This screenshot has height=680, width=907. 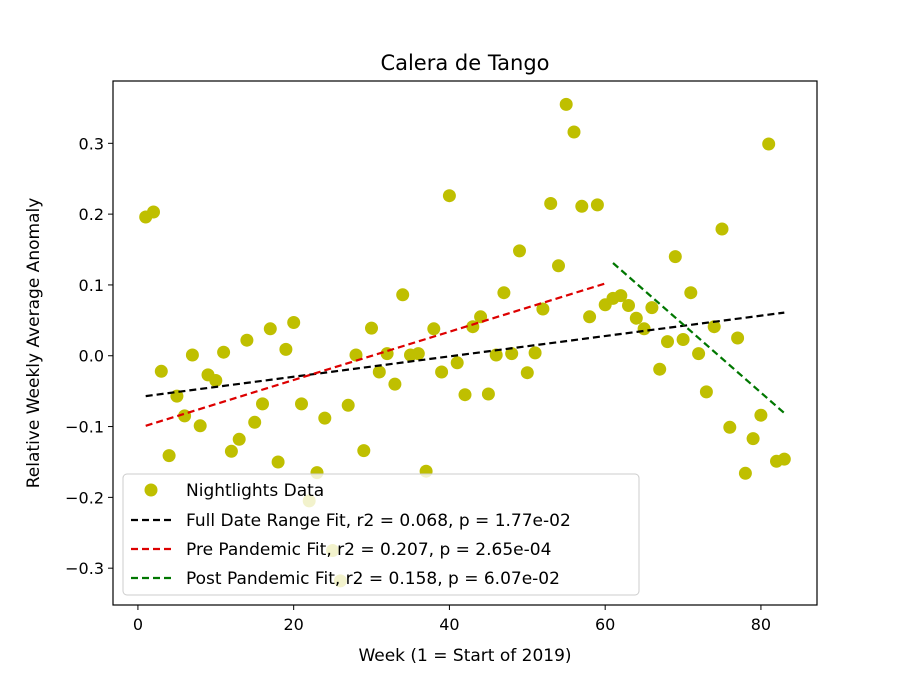 I want to click on x-tick-label: 0, so click(x=138, y=624).